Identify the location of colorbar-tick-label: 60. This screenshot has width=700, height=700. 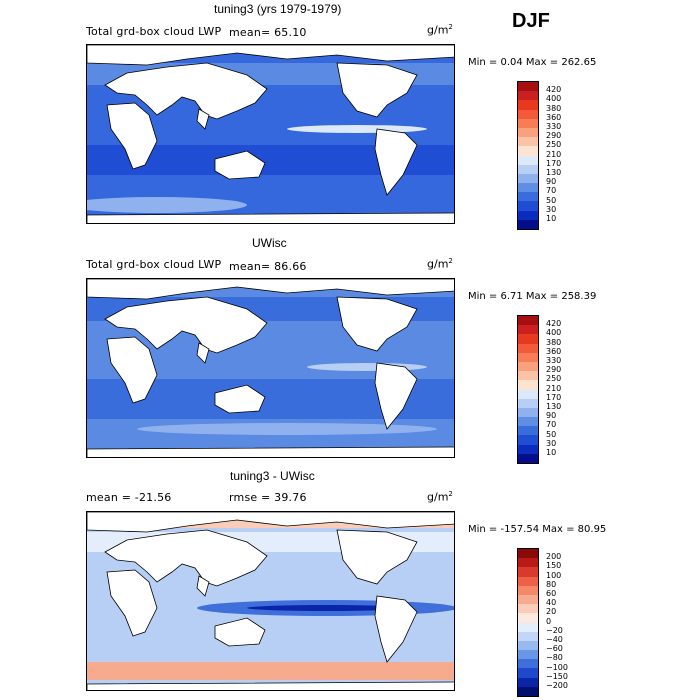
(551, 593).